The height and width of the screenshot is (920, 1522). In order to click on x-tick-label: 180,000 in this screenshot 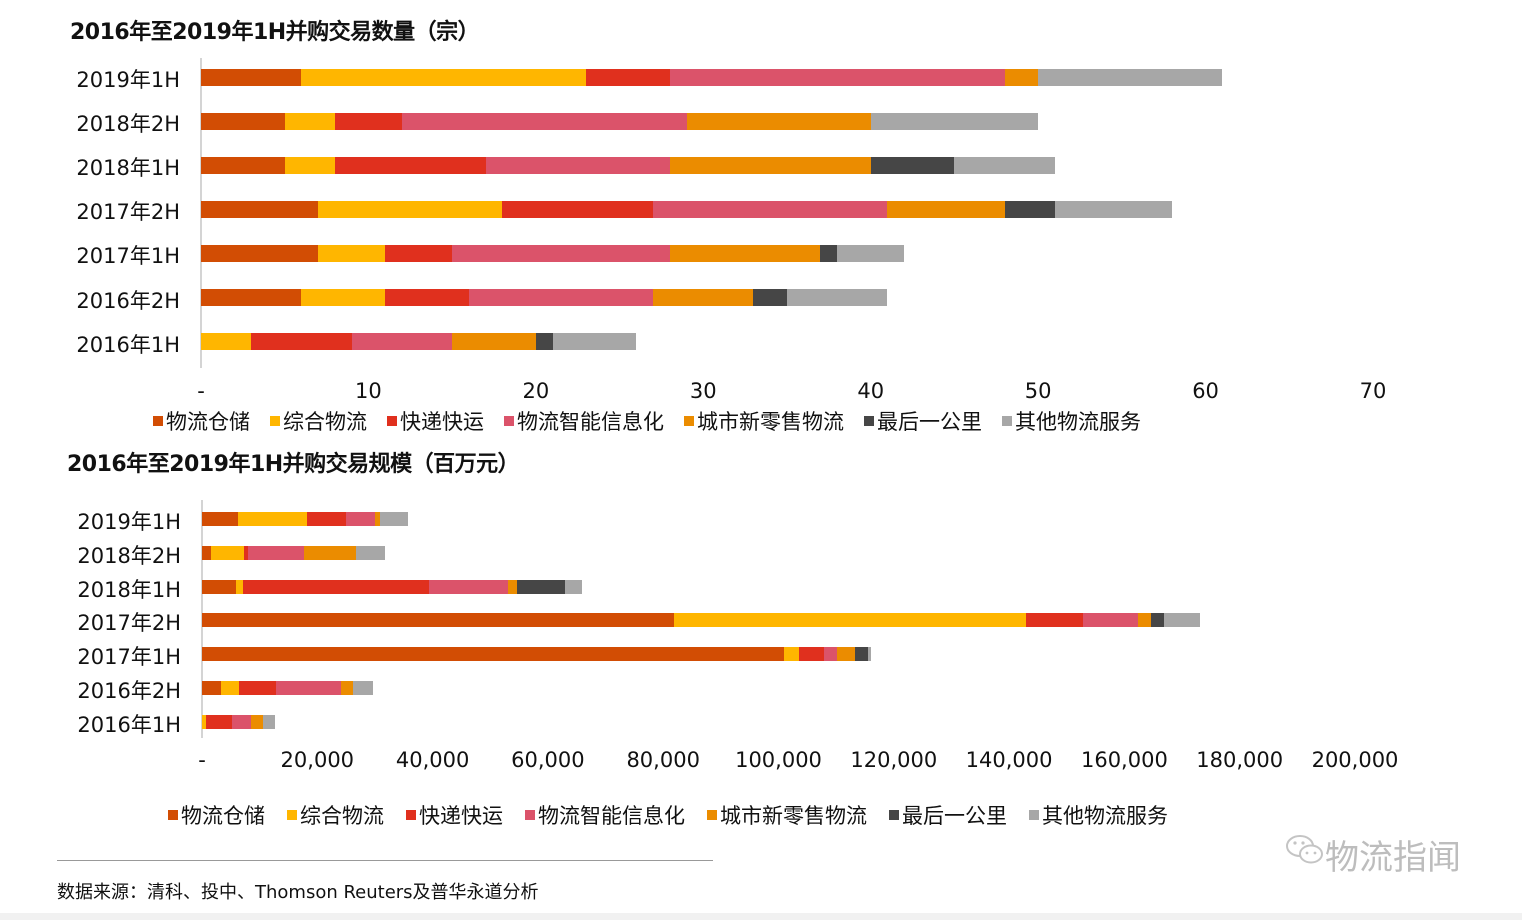, I will do `click(1240, 760)`.